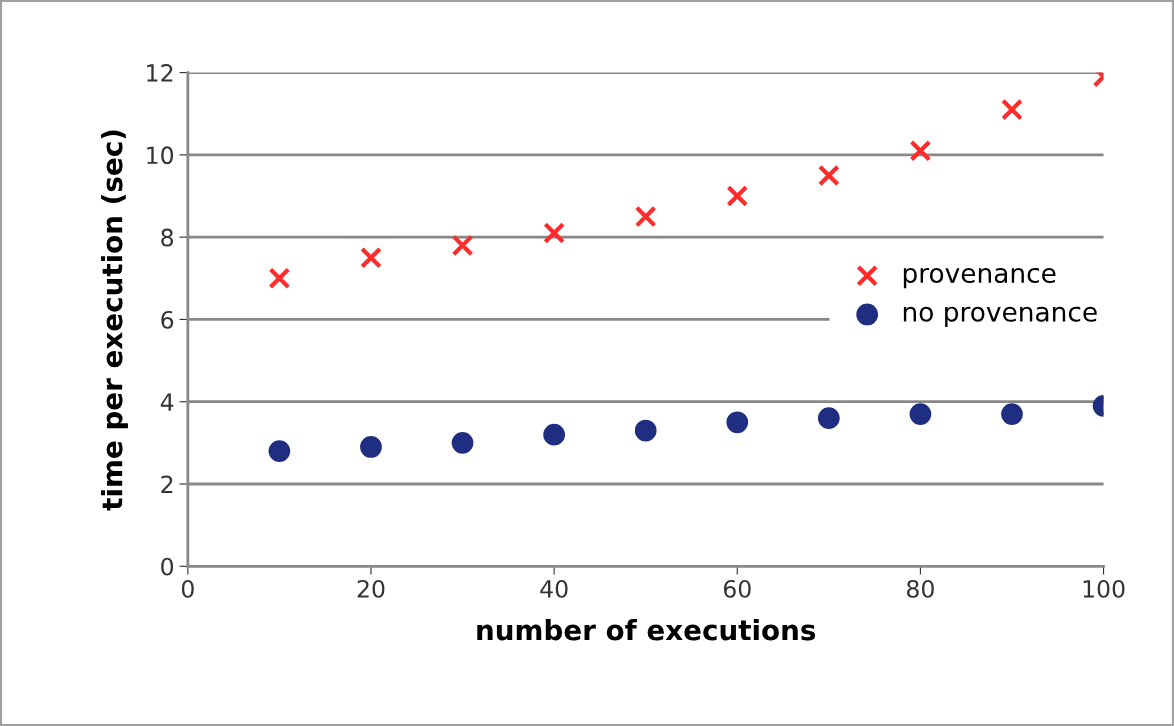  I want to click on x-tick-label: 20, so click(371, 588).